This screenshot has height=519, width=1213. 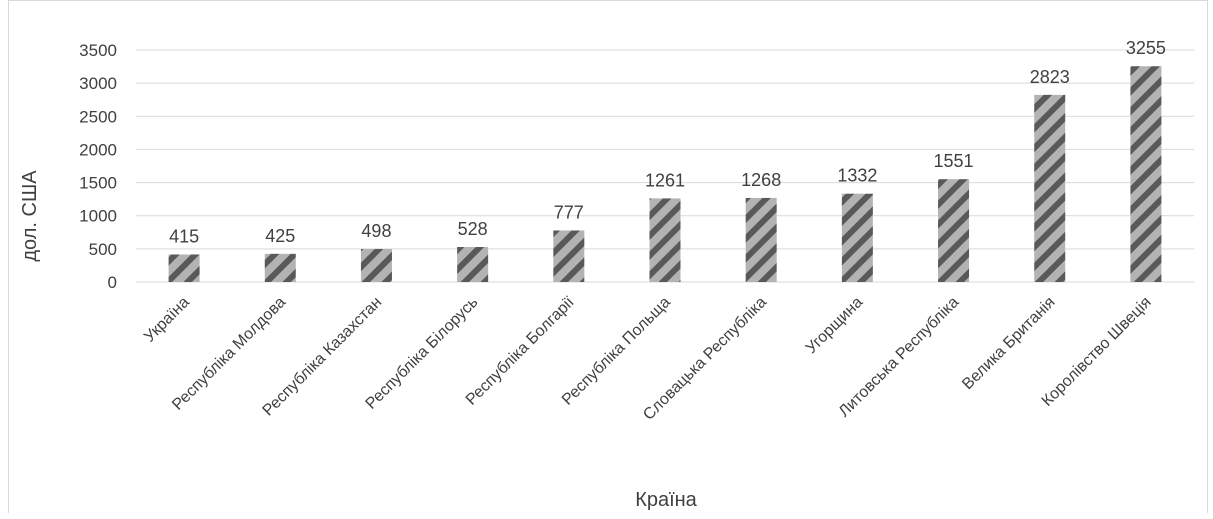 What do you see at coordinates (280, 236) in the screenshot?
I see `data-label: 425` at bounding box center [280, 236].